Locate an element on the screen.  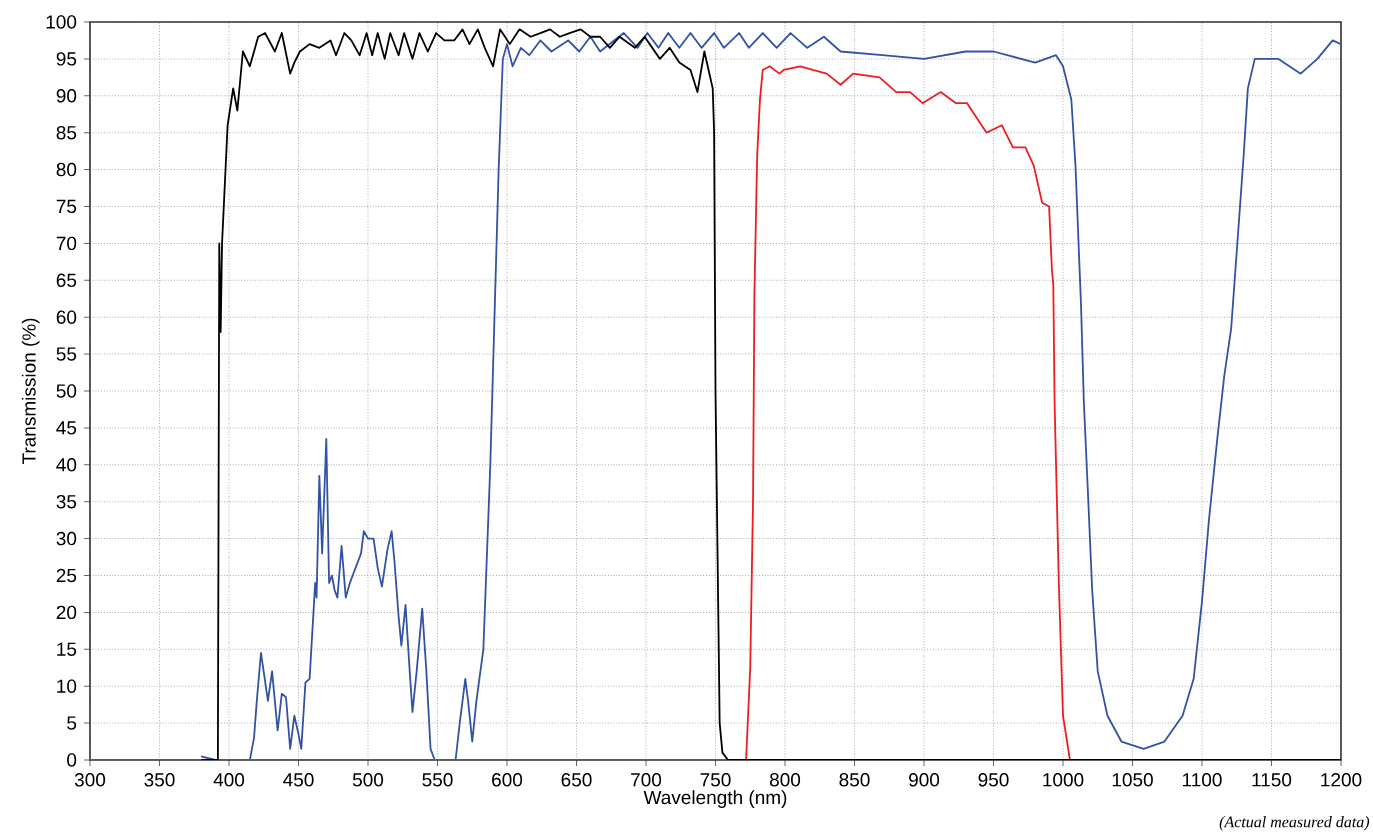
y-tick-label: 30 is located at coordinates (66, 538).